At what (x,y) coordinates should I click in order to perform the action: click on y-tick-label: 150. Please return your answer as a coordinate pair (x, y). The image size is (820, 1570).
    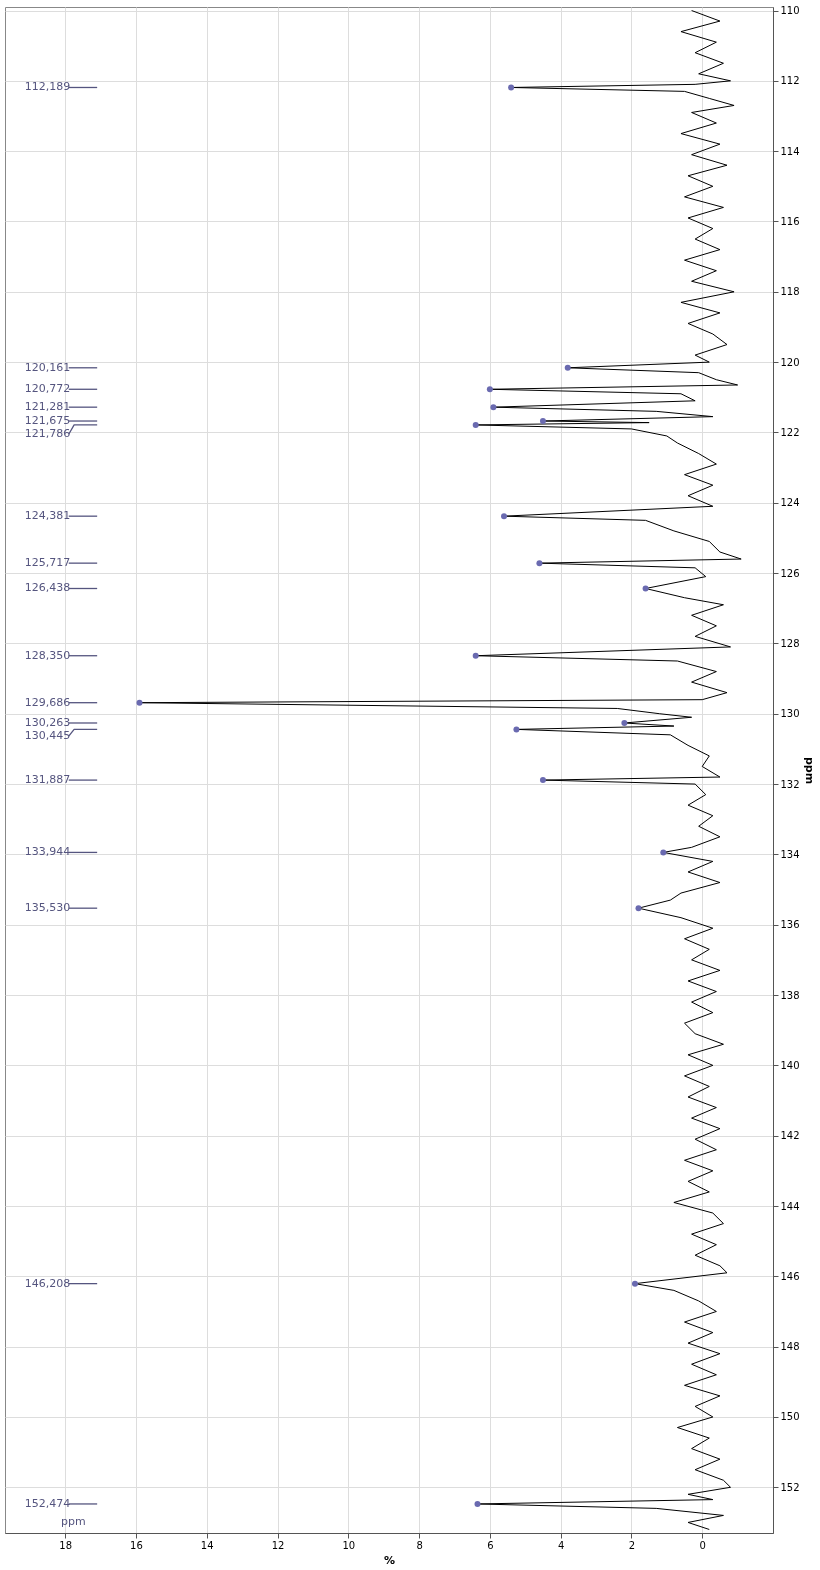
    Looking at the image, I should click on (790, 1417).